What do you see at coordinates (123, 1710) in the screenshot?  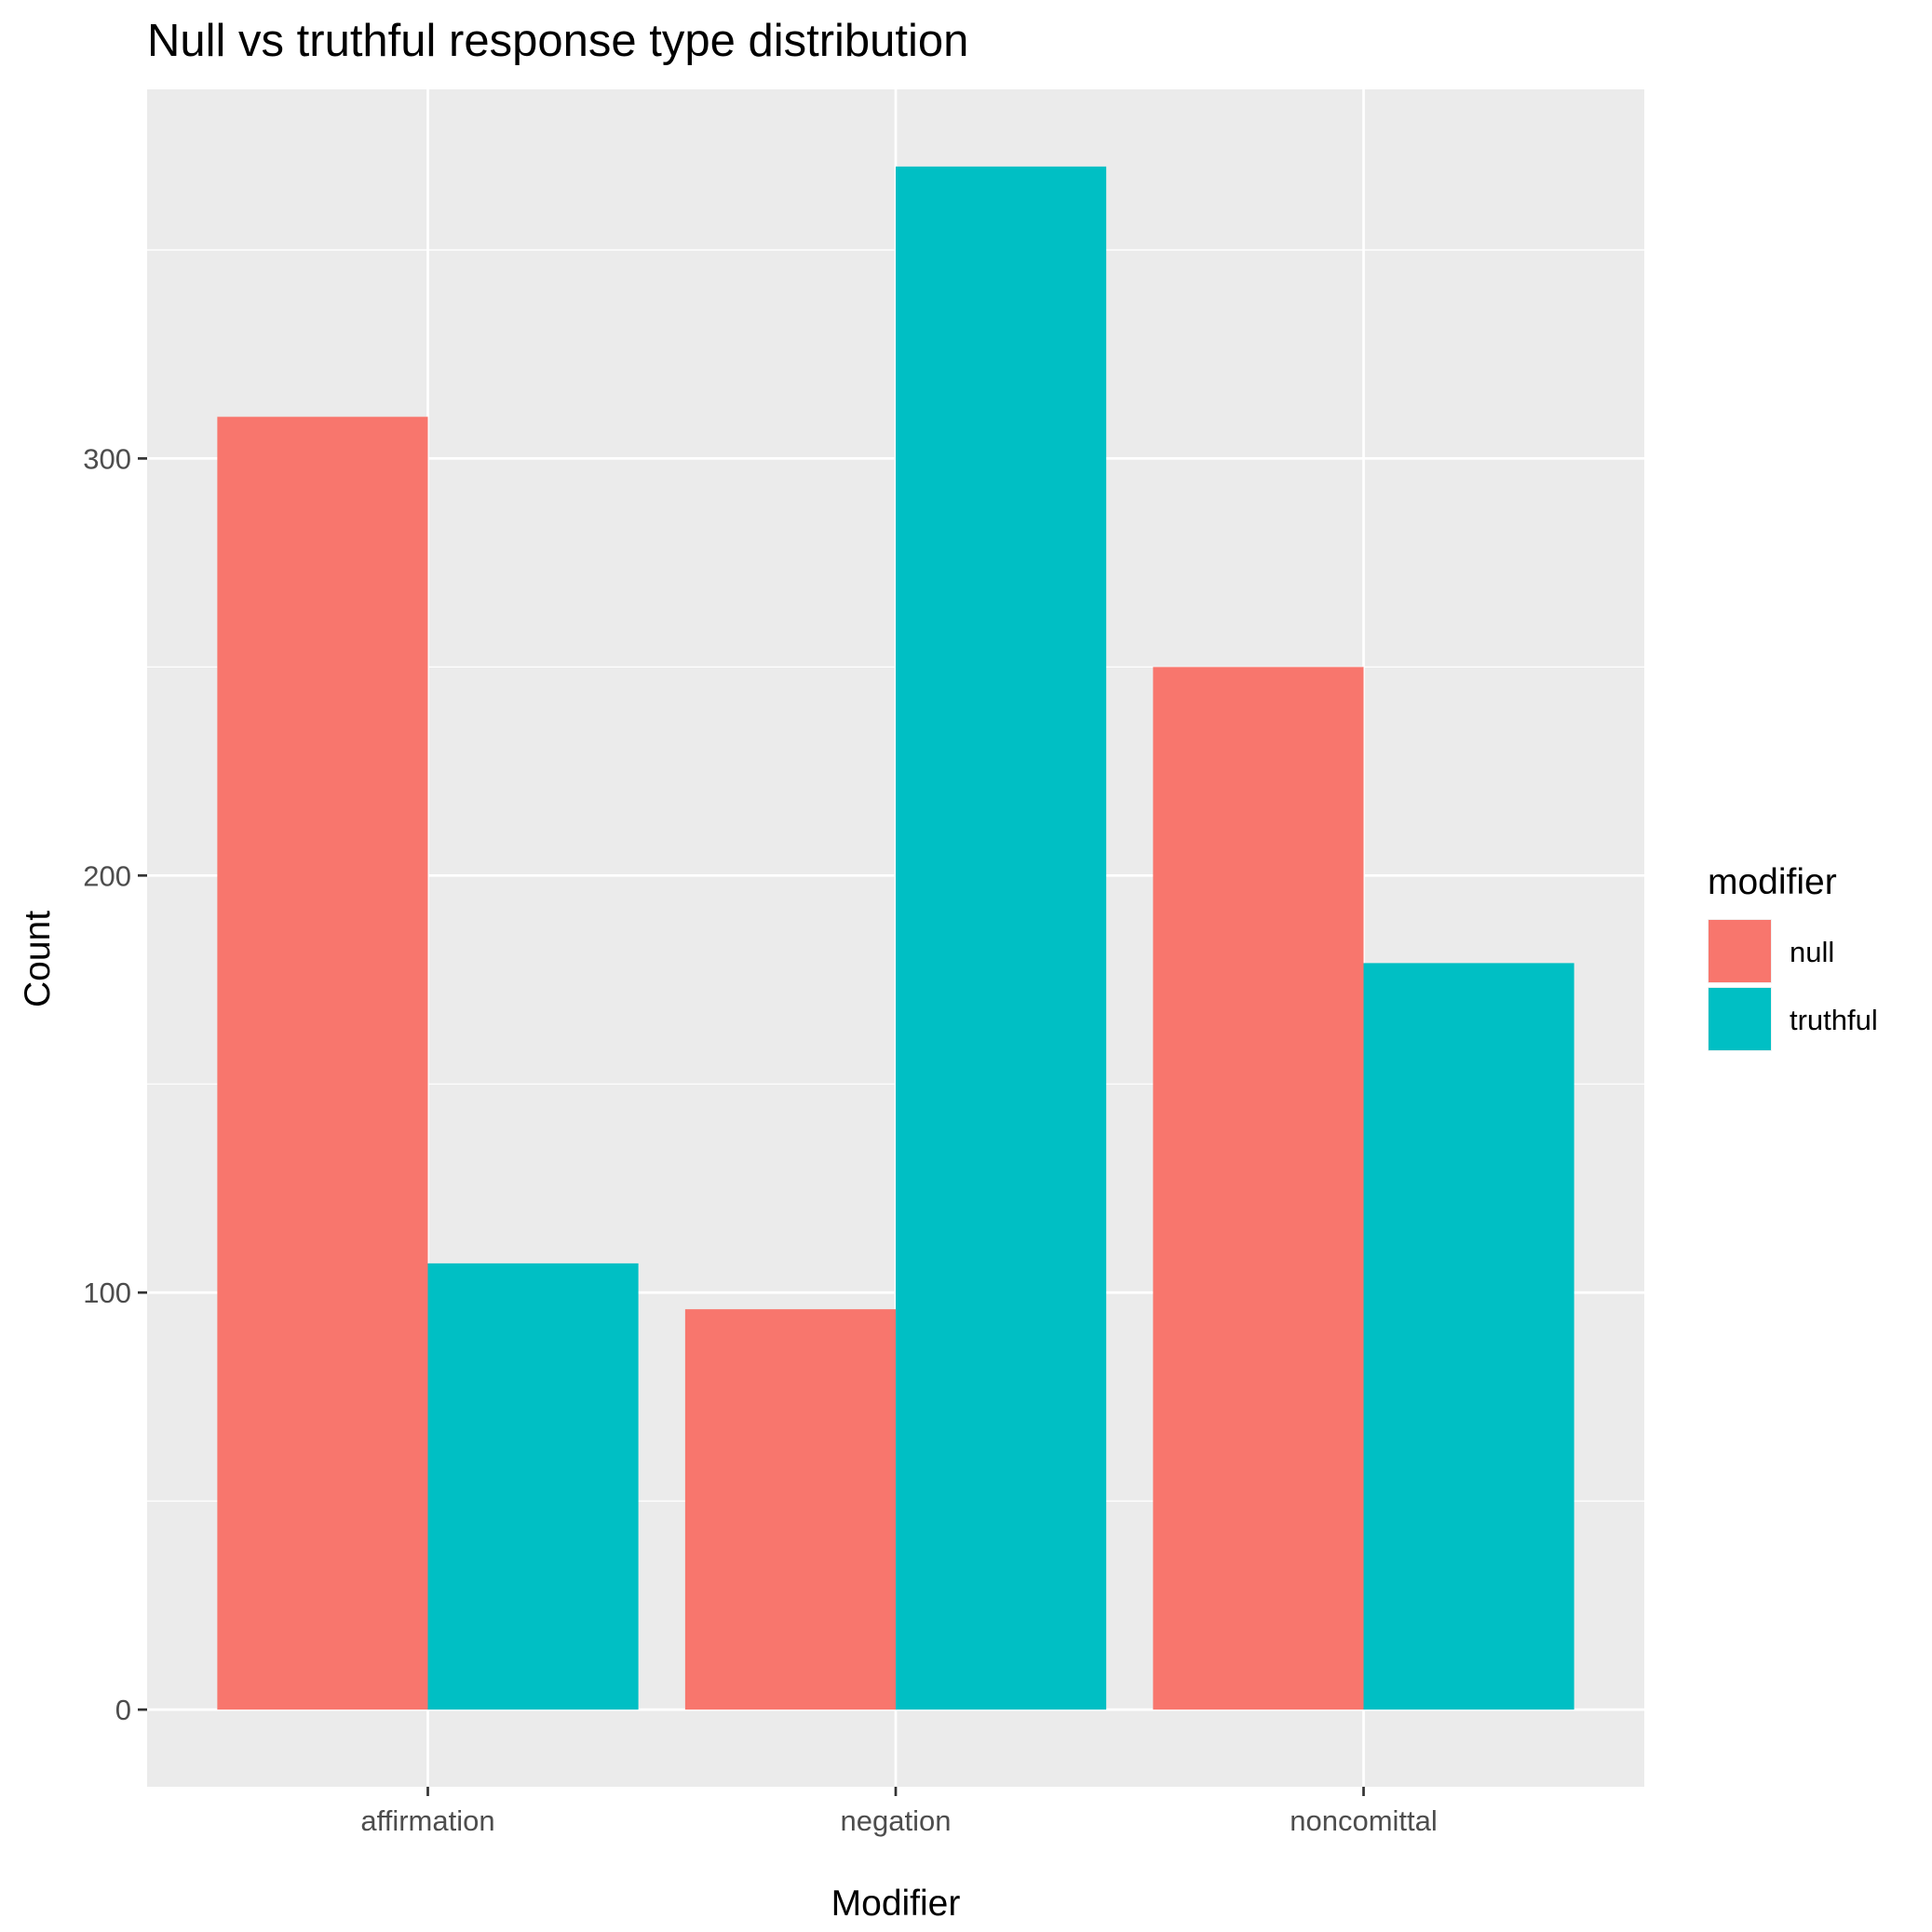 I see `y-tick-label: 0` at bounding box center [123, 1710].